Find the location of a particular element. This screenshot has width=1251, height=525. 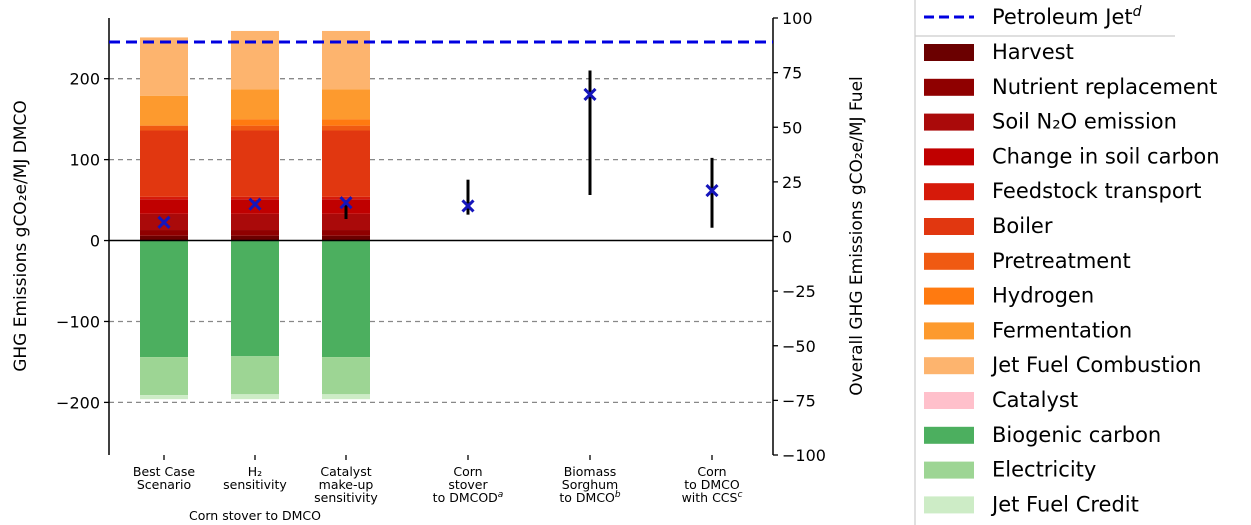

category-label-line: H₂ is located at coordinates (255, 471).